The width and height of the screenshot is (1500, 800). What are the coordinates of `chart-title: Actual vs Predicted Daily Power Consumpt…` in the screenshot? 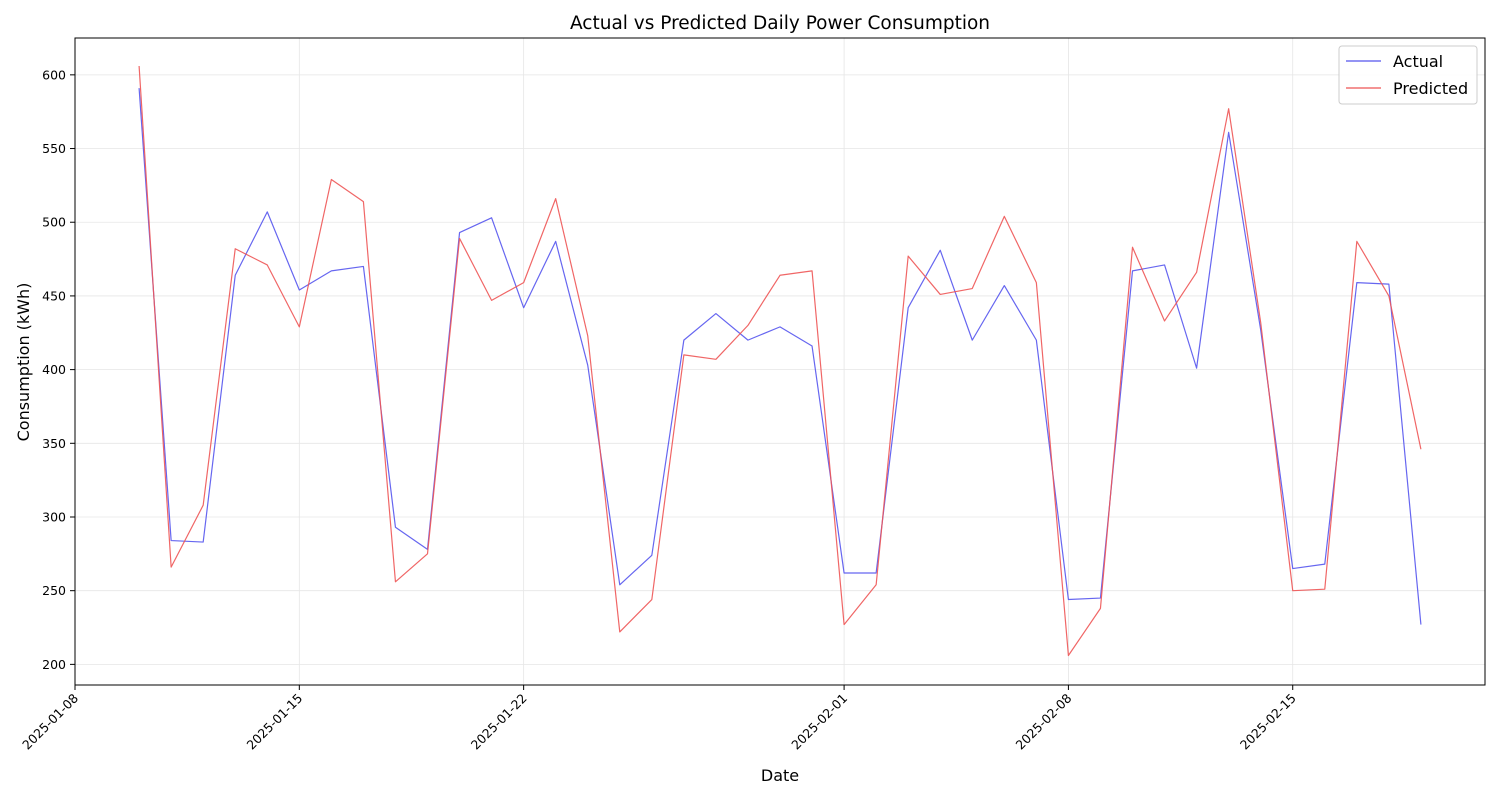 It's located at (780, 23).